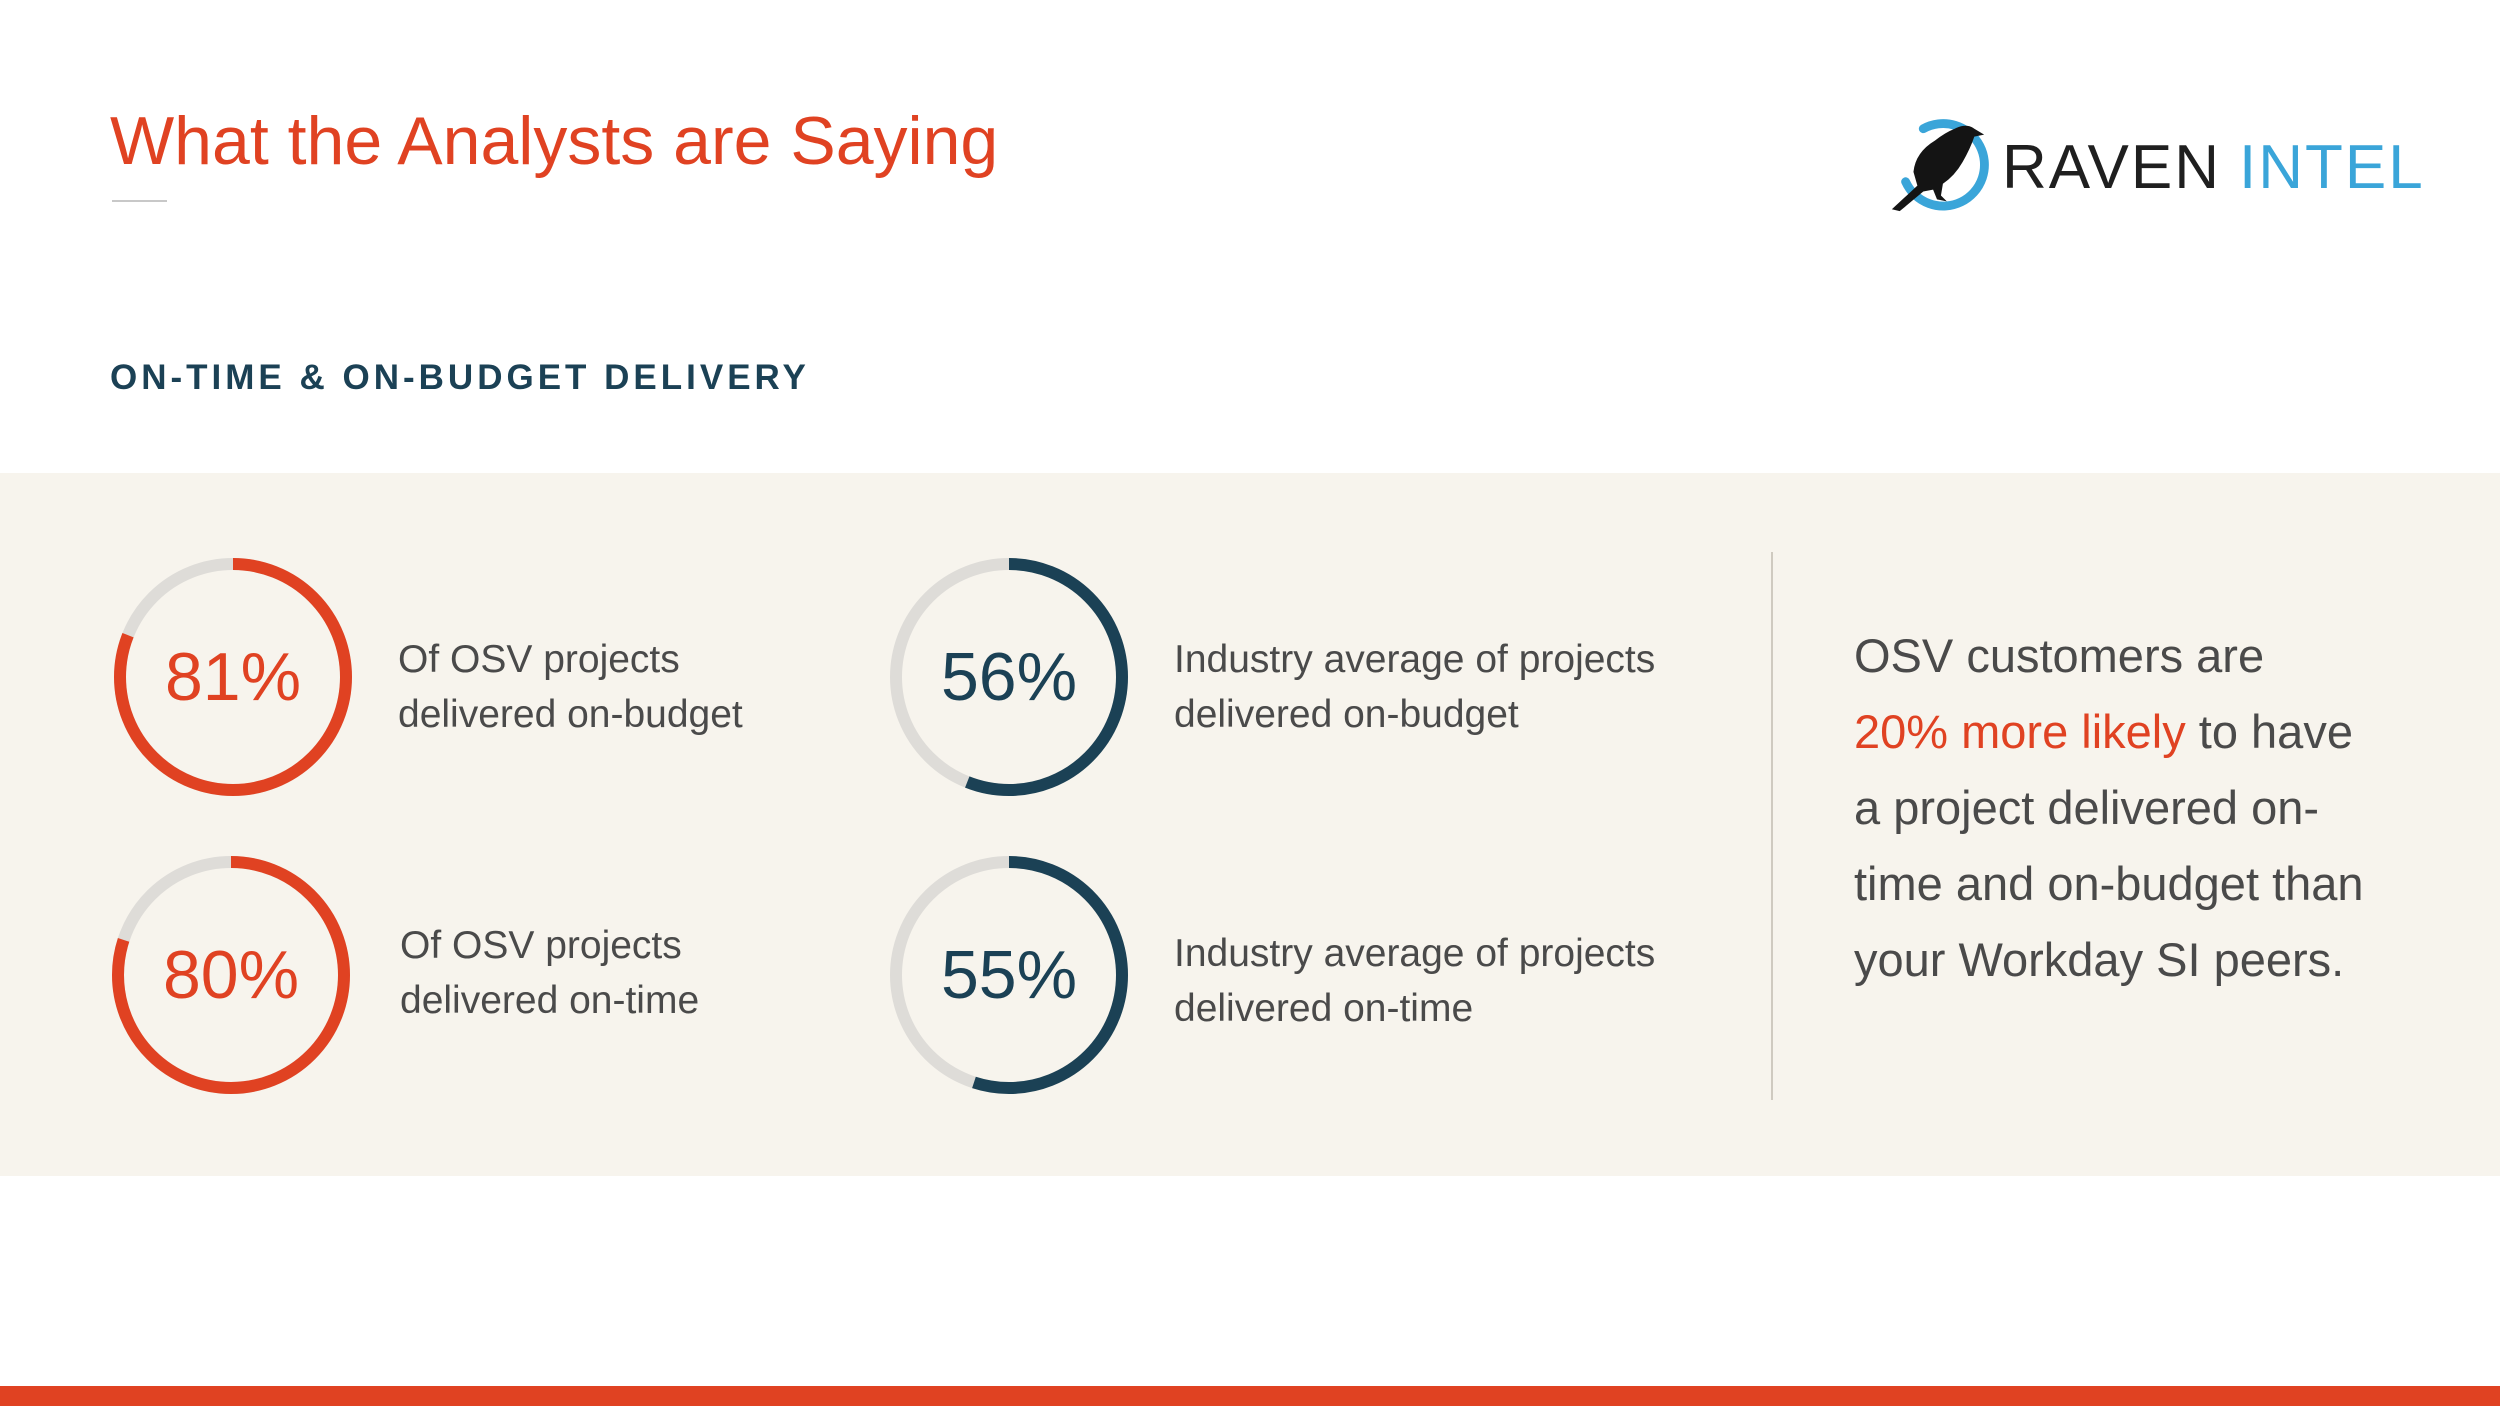 The image size is (2500, 1406). Describe the element at coordinates (650, 973) in the screenshot. I see `stat-caption: Of OSV projects delivered on-time` at that location.